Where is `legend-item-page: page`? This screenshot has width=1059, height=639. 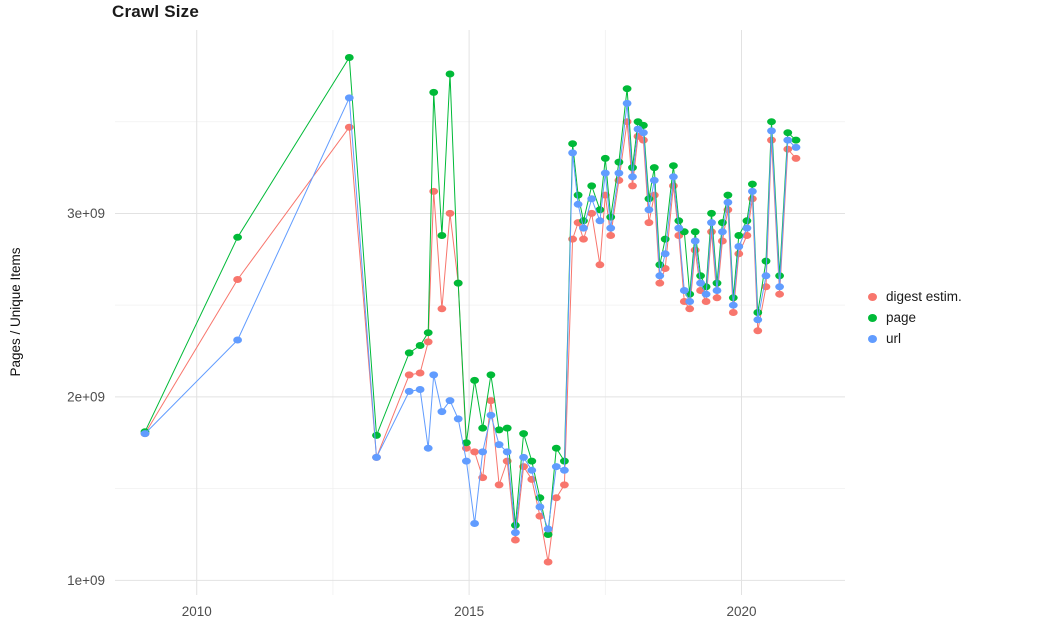 legend-item-page: page is located at coordinates (915, 317).